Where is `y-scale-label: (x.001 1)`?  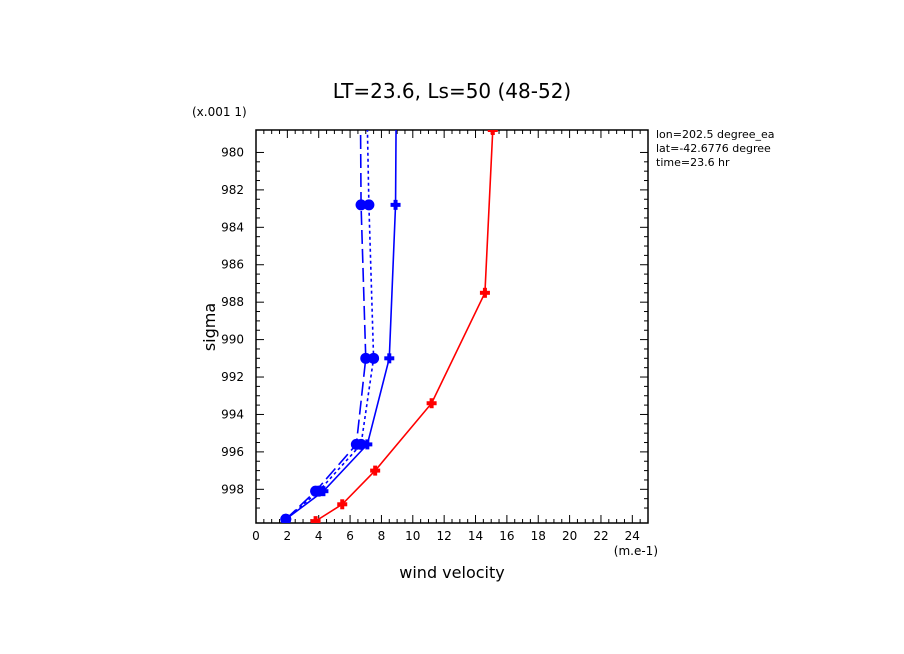 y-scale-label: (x.001 1) is located at coordinates (219, 112).